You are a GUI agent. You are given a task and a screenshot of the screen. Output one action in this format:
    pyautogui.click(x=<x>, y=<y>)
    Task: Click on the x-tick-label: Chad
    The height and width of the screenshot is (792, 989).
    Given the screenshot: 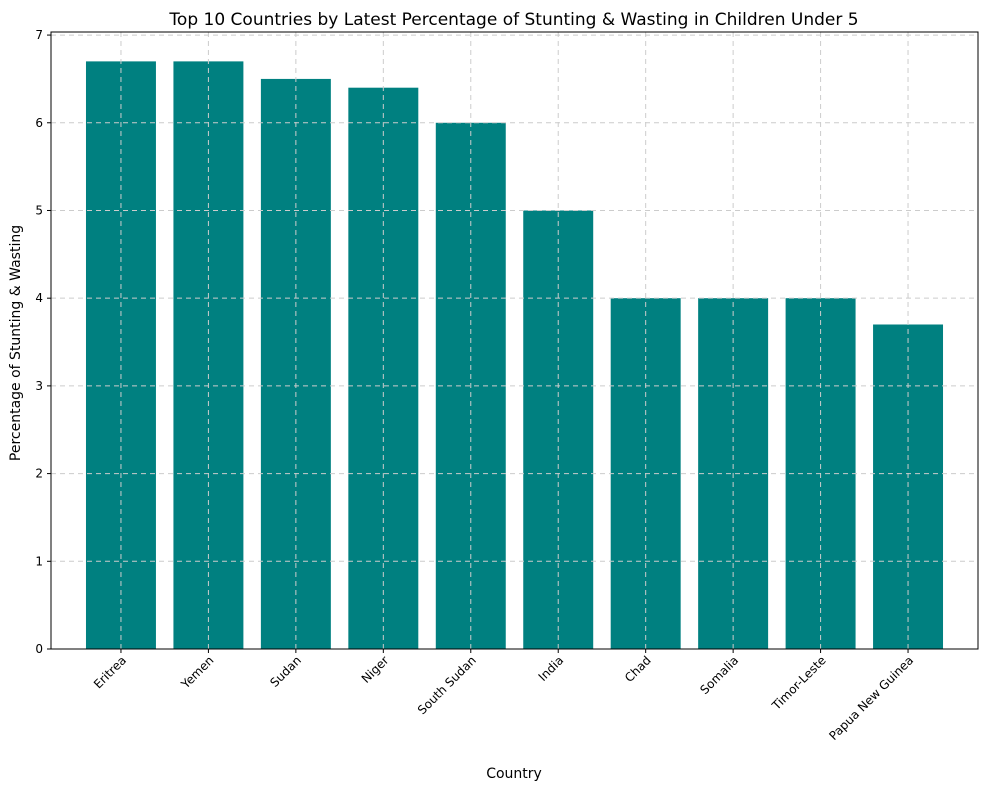 What is the action you would take?
    pyautogui.click(x=638, y=669)
    